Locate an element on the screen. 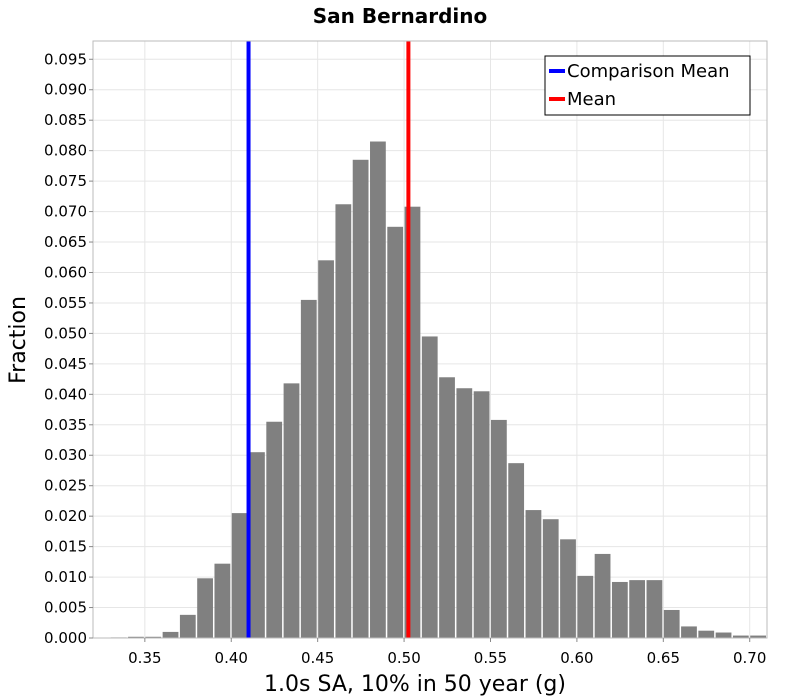 This screenshot has height=700, width=800. y-axis-title: Fraction is located at coordinates (18, 340).